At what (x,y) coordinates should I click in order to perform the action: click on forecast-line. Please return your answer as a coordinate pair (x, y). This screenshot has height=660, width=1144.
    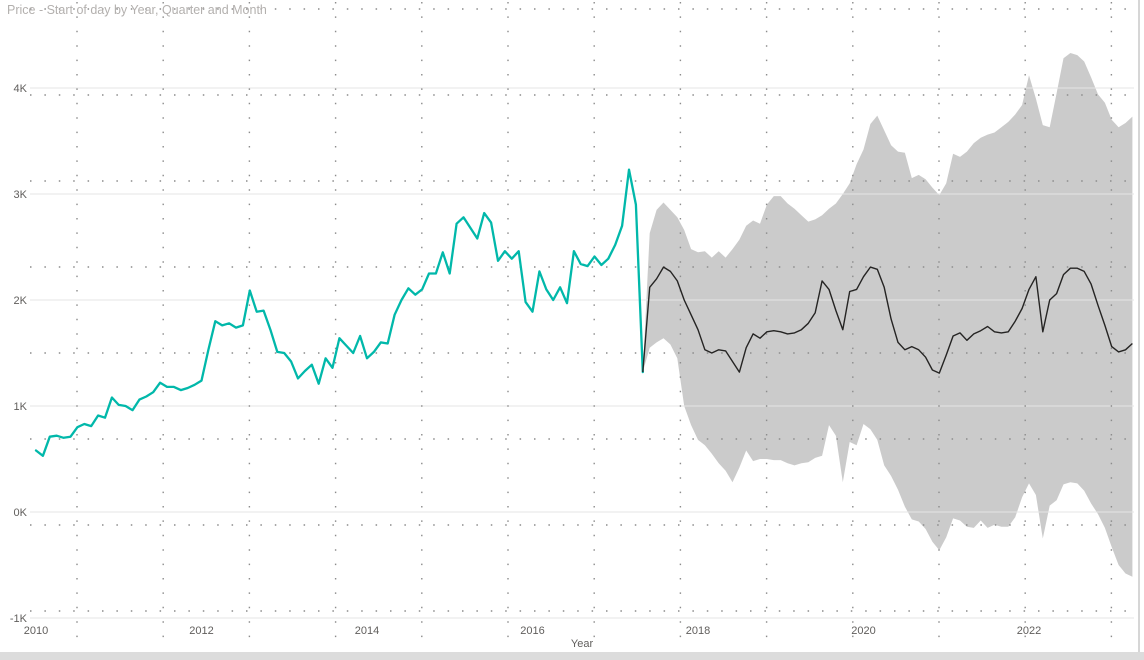
    Looking at the image, I should click on (887, 320).